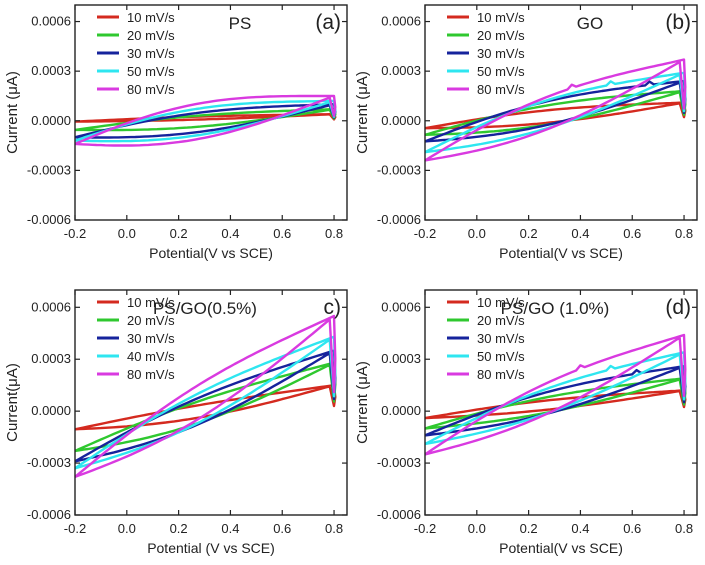 This screenshot has width=705, height=565. Describe the element at coordinates (240, 23) in the screenshot. I see `panel-title: PS` at that location.